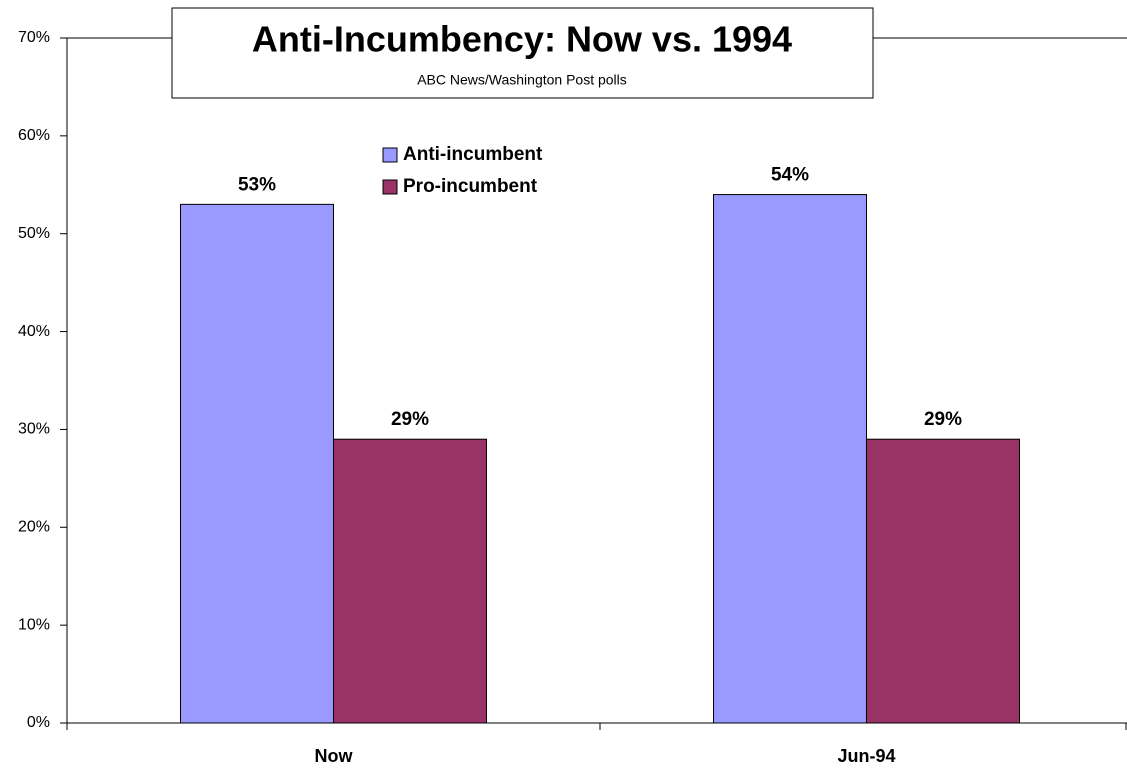  Describe the element at coordinates (34, 331) in the screenshot. I see `y-tick-label: 40%` at that location.